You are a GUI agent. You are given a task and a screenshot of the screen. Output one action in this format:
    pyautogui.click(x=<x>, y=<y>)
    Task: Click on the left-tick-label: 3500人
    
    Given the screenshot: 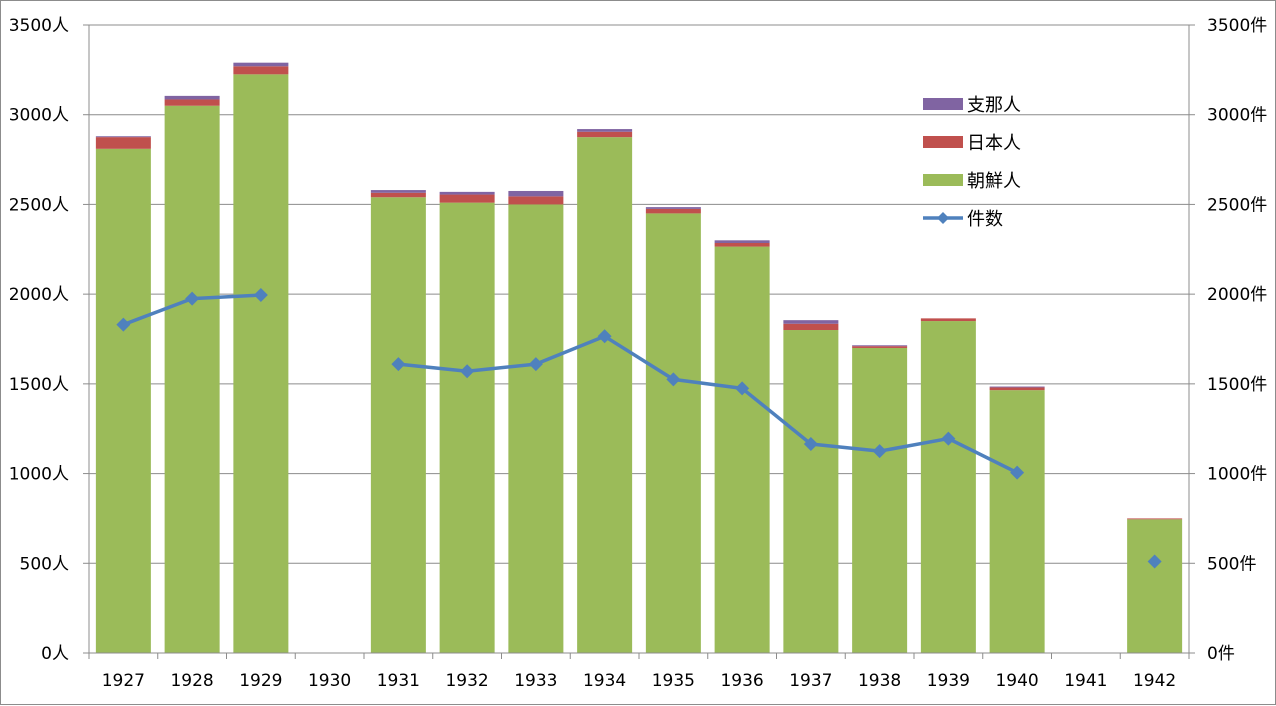 What is the action you would take?
    pyautogui.click(x=39, y=26)
    